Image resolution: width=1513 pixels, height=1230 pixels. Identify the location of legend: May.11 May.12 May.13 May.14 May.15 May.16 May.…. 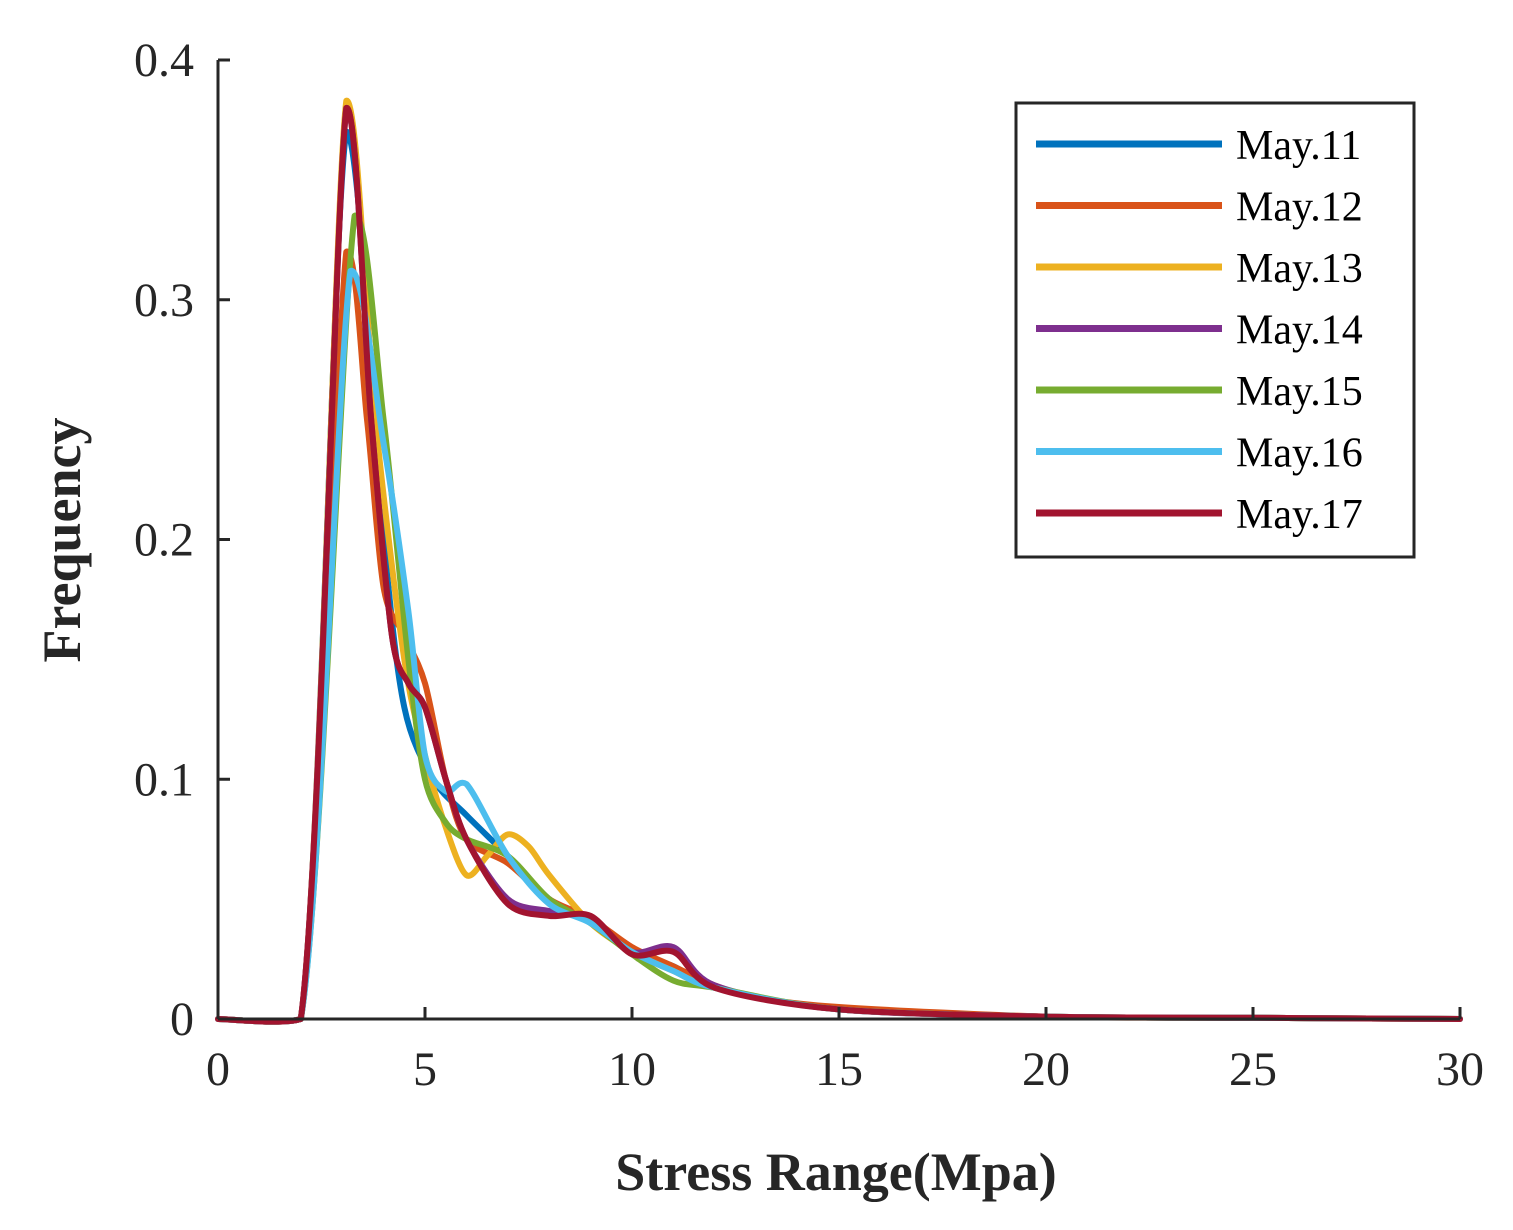
(1215, 330).